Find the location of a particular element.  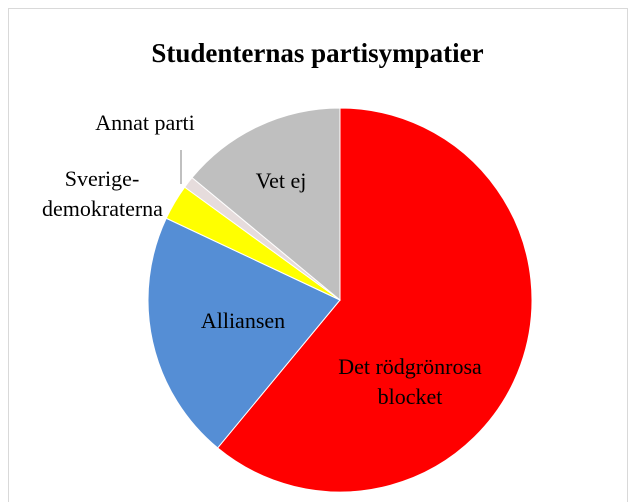

slice-label: Alliansen is located at coordinates (243, 320).